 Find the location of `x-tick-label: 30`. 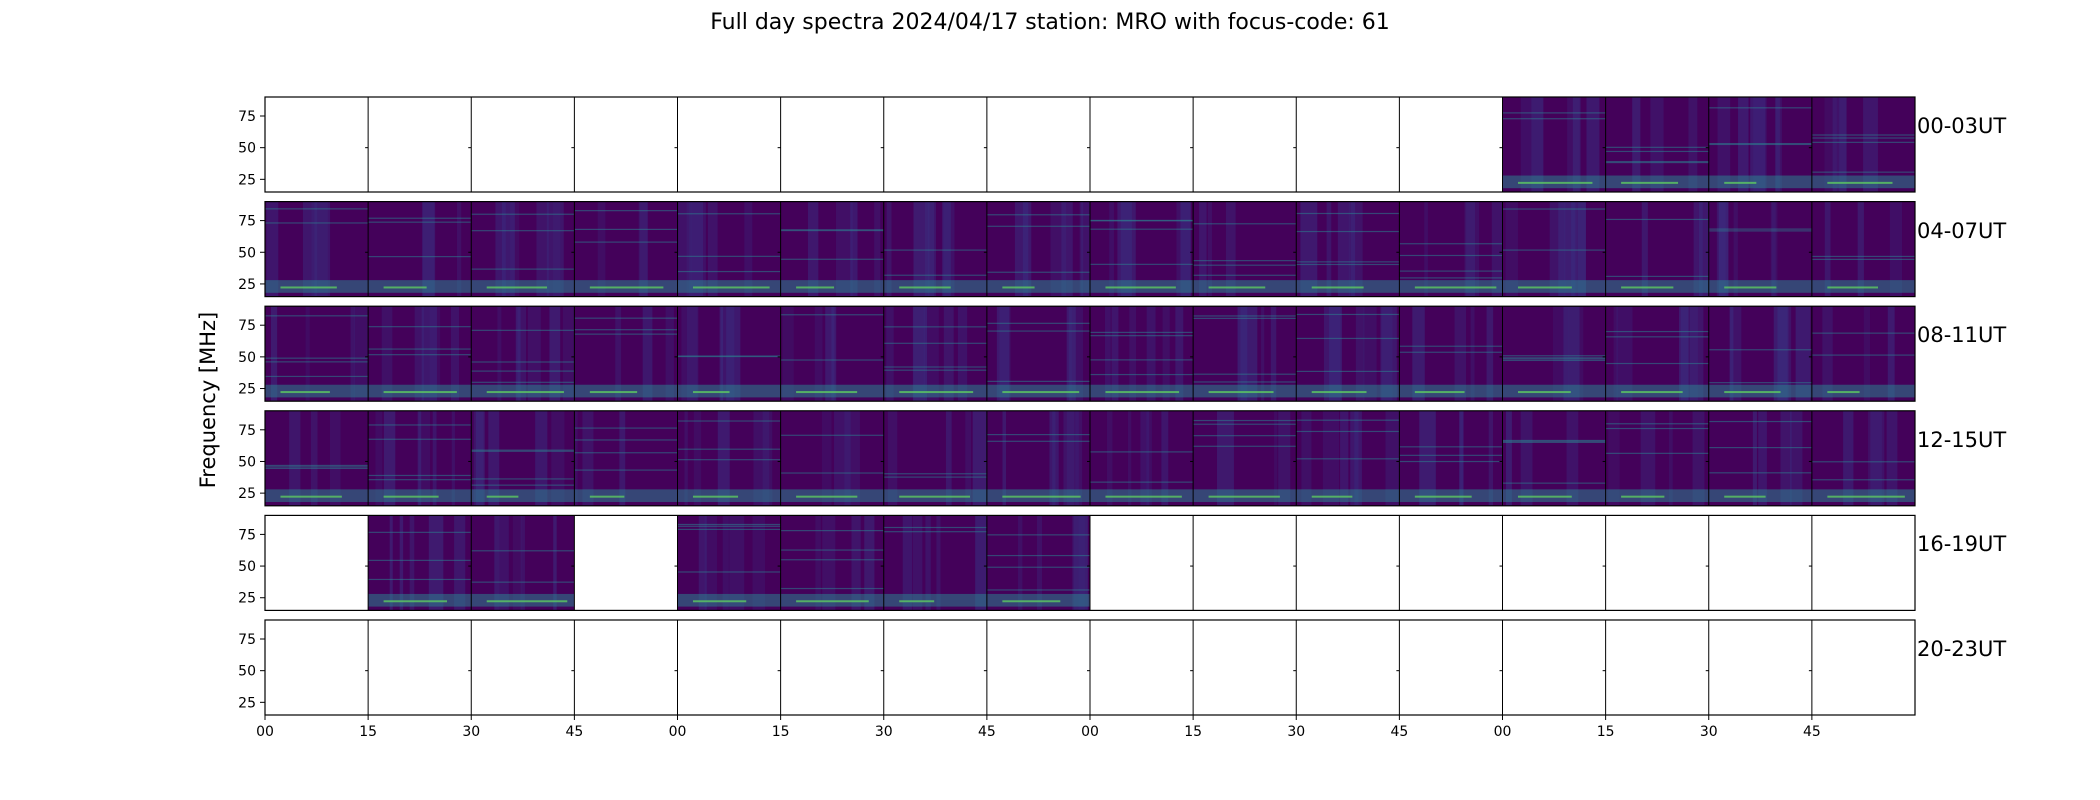

x-tick-label: 30 is located at coordinates (1296, 732).